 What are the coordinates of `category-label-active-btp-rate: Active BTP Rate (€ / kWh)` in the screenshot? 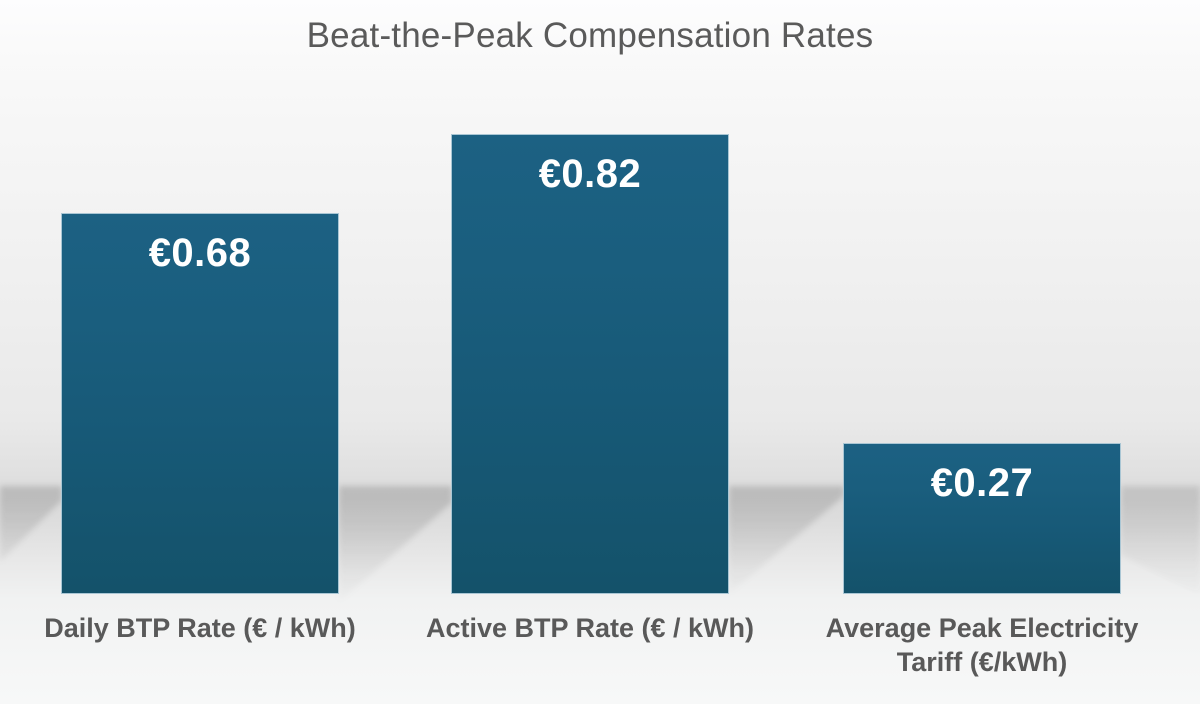 It's located at (590, 628).